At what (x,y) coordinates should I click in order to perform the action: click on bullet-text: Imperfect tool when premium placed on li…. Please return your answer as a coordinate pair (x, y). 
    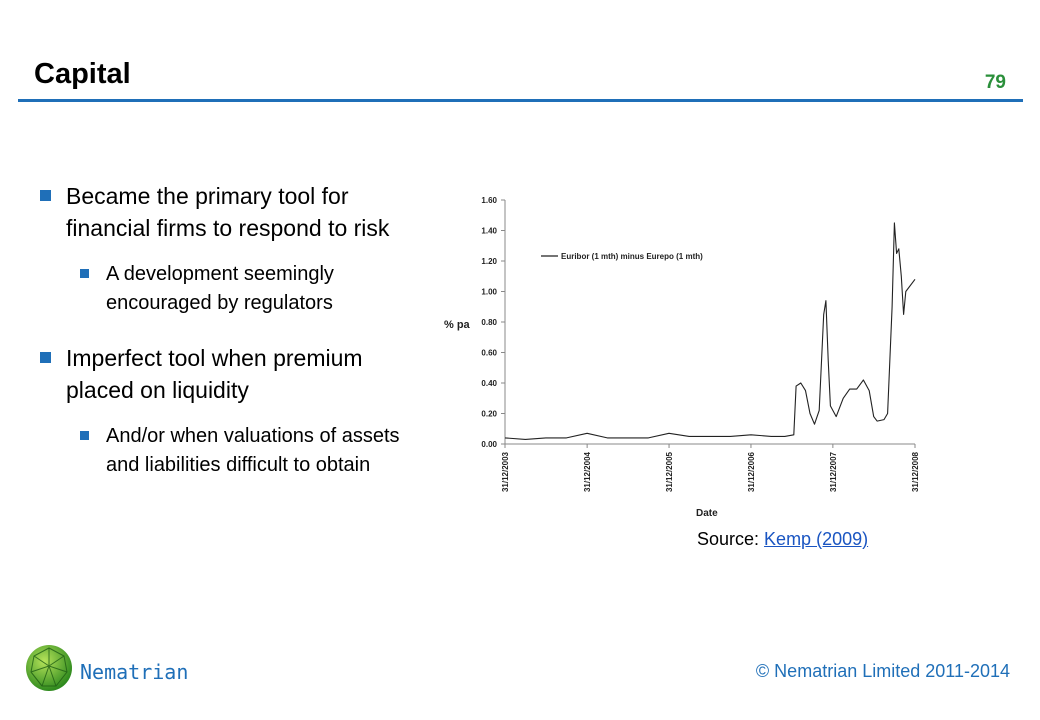
    Looking at the image, I should click on (214, 374).